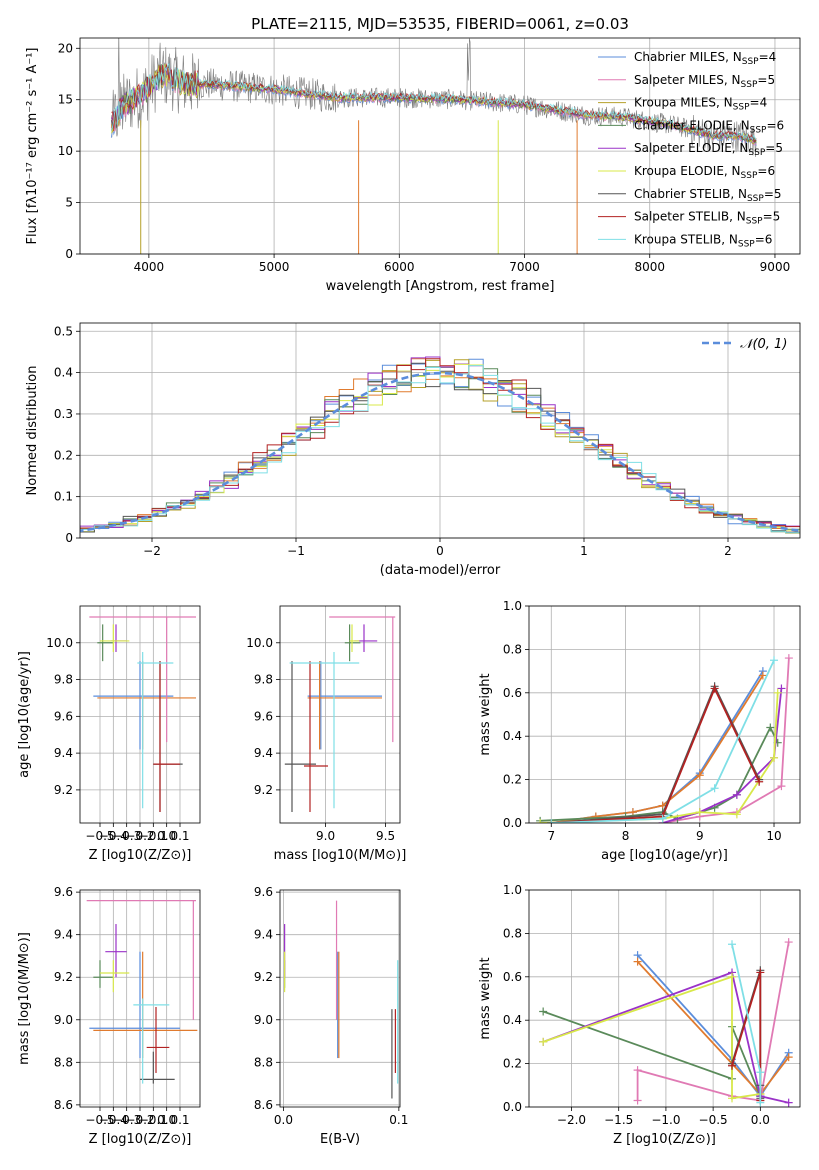 The image size is (819, 1170). I want to click on tick-label-x: 7000, so click(524, 267).